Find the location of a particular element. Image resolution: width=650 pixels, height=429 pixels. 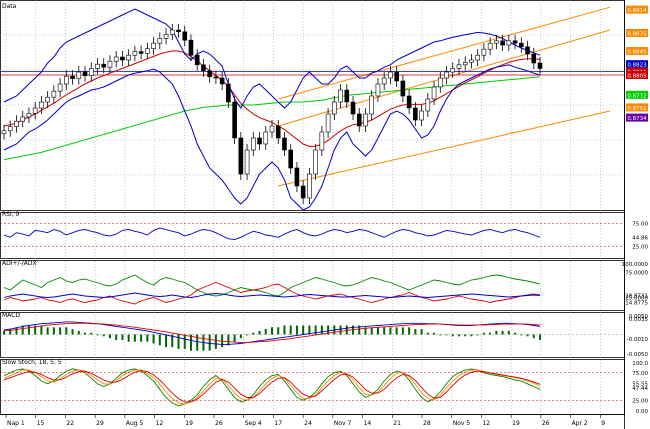

price-tag-label: 0.8734 is located at coordinates (637, 119).